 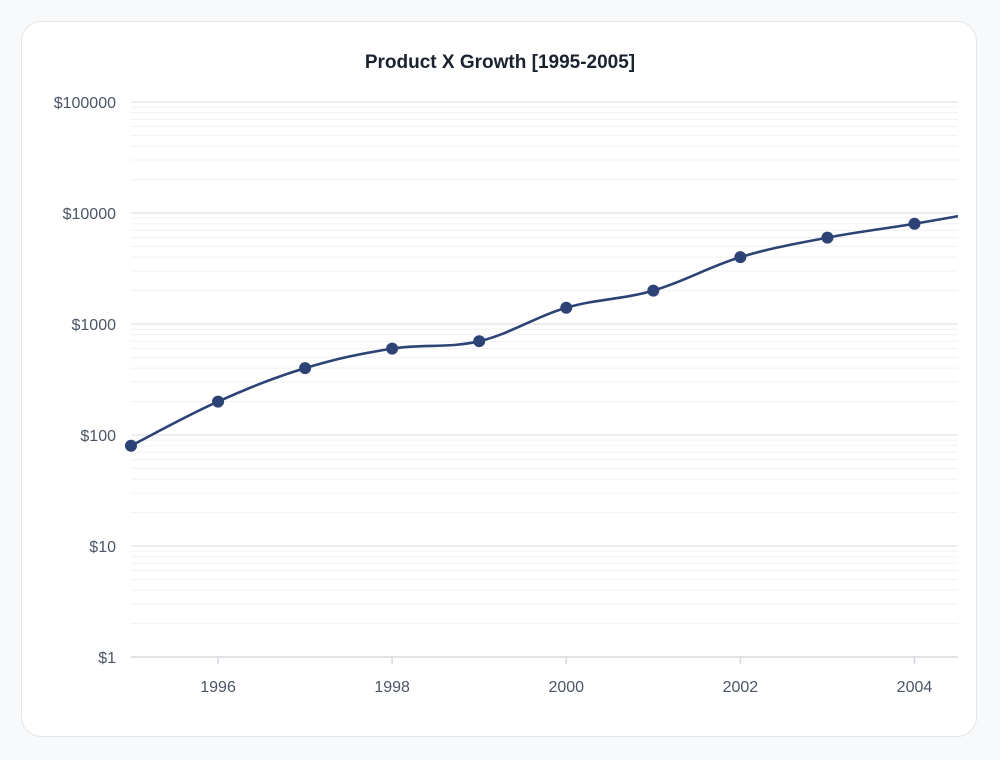 What do you see at coordinates (915, 687) in the screenshot?
I see `x-tick-label: 2004` at bounding box center [915, 687].